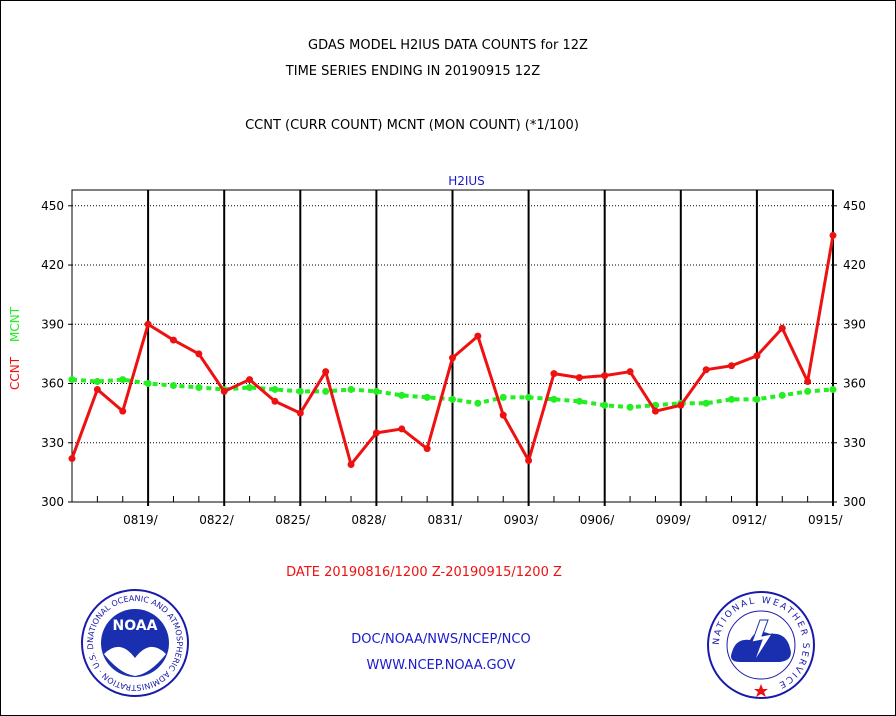  I want to click on y-axis-label-group: CCNT MCNT, so click(15, 348).